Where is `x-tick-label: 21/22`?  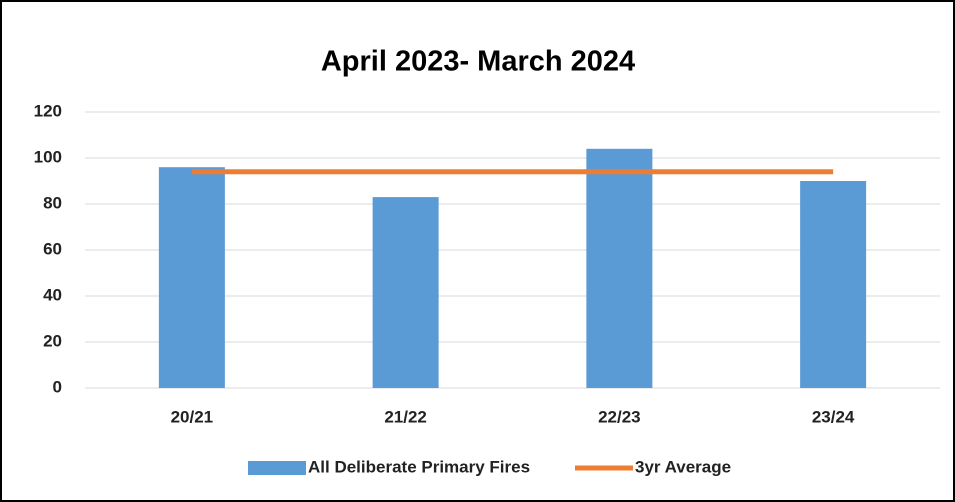 x-tick-label: 21/22 is located at coordinates (405, 416).